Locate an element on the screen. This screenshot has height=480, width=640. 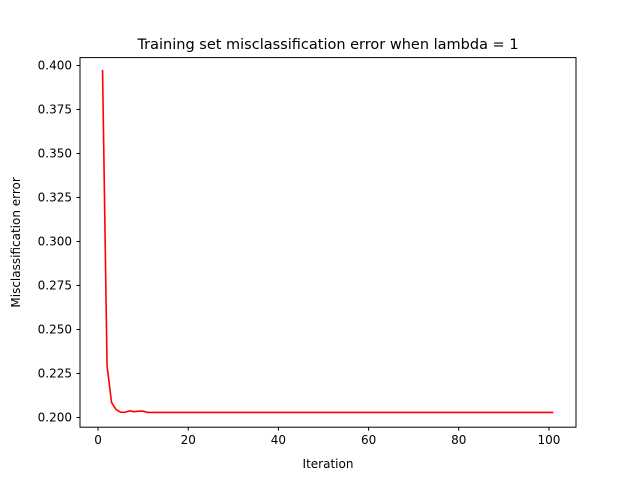
y-tick-label: 0.200 is located at coordinates (55, 418).